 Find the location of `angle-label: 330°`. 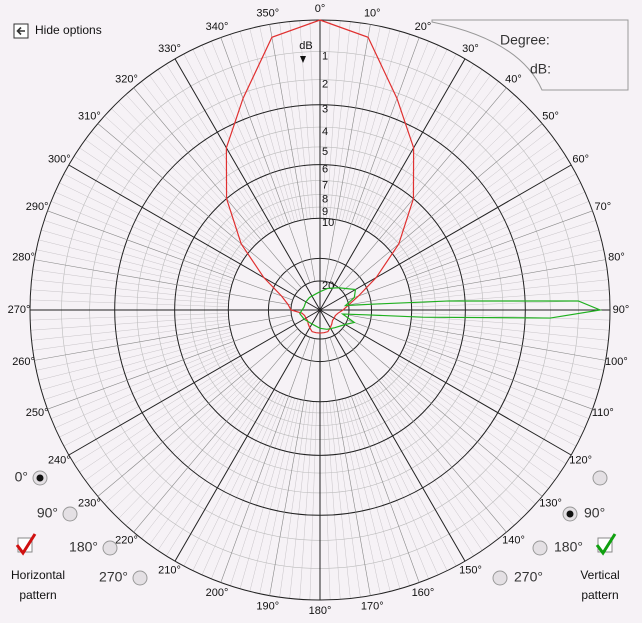

angle-label: 330° is located at coordinates (169, 49).